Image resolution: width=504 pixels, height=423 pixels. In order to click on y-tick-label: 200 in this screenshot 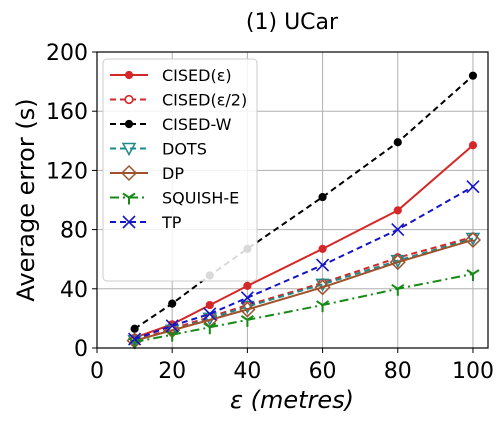, I will do `click(67, 53)`.